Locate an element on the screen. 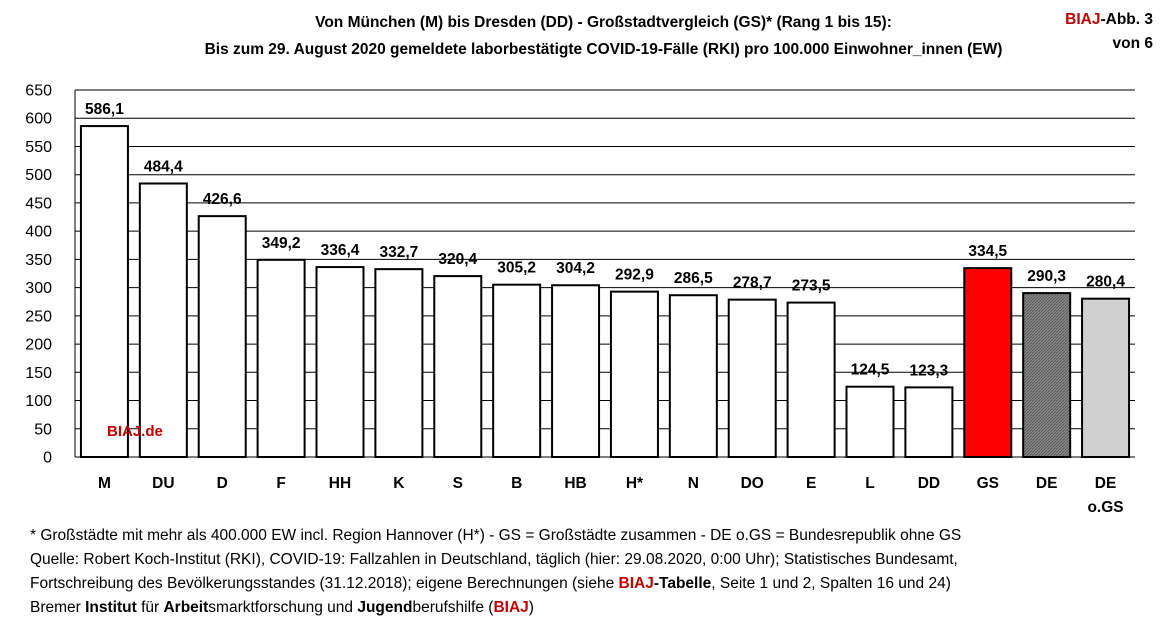 The width and height of the screenshot is (1167, 627). data-label: 305,2 is located at coordinates (516, 268).